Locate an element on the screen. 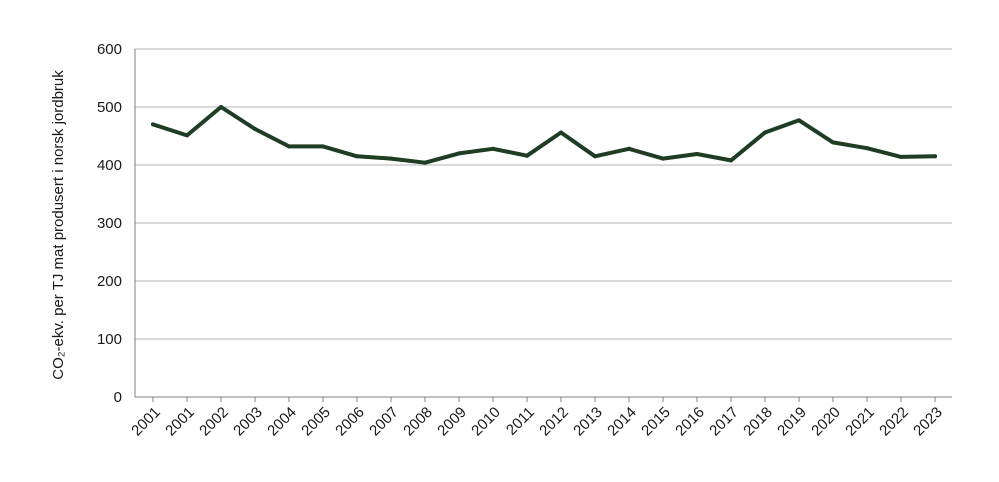 The width and height of the screenshot is (999, 482). y-tick-label: 300 is located at coordinates (109, 223).